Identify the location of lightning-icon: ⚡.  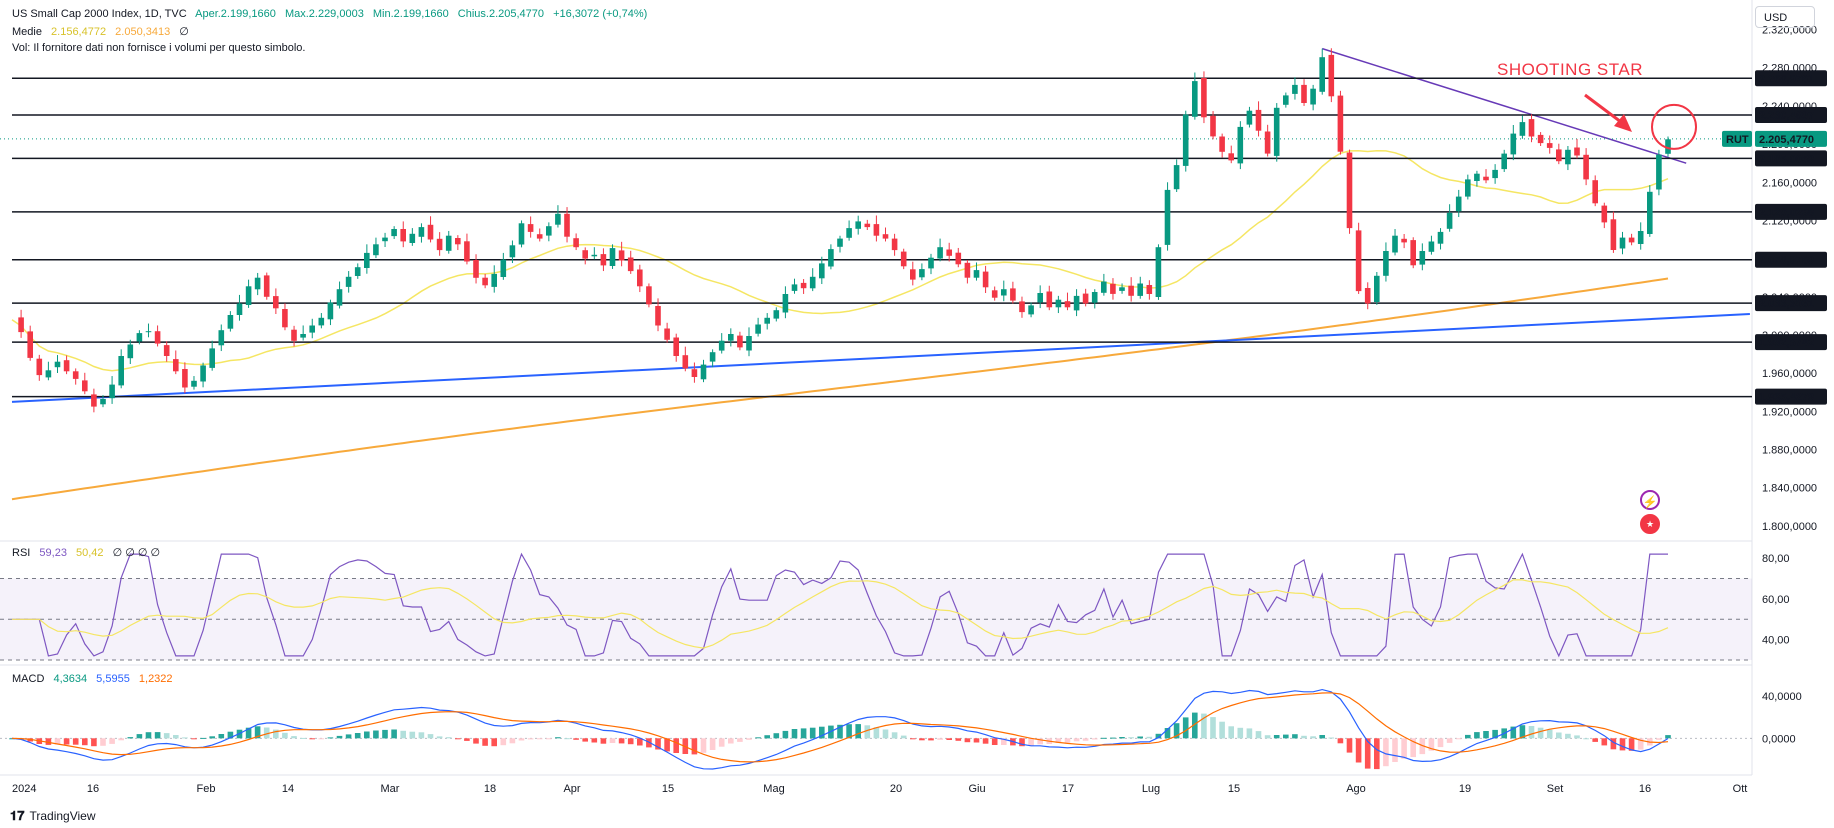
(1650, 500).